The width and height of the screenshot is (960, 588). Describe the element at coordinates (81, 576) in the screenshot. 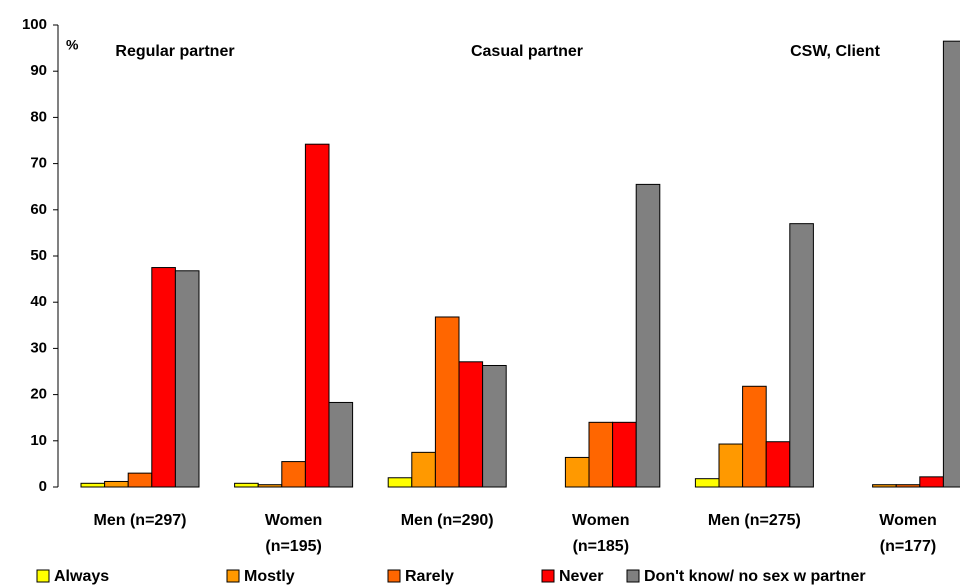

I see `legend-label: Always` at that location.